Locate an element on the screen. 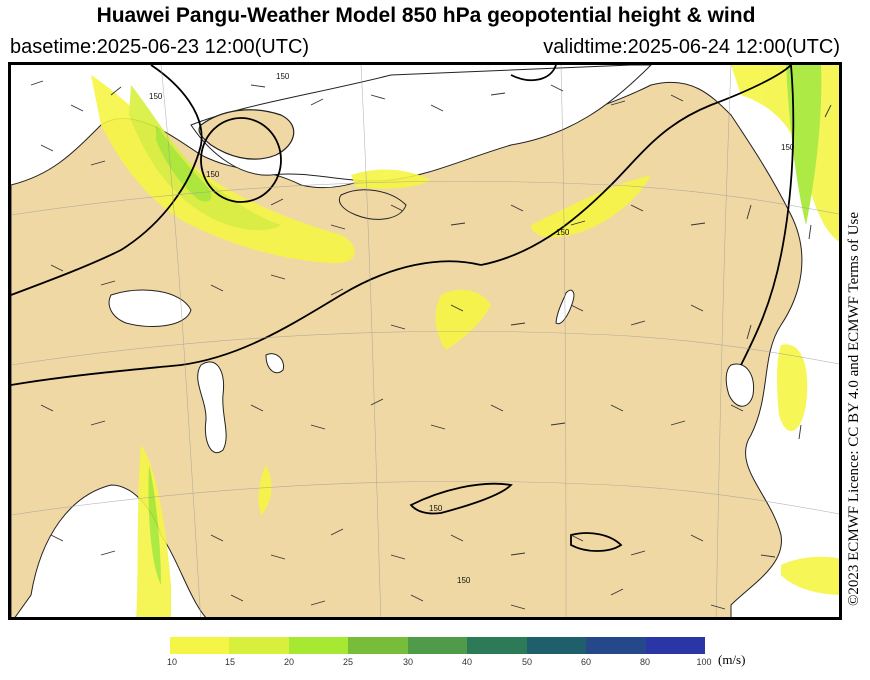 The height and width of the screenshot is (680, 870). colorbar-tick: 25 is located at coordinates (348, 662).